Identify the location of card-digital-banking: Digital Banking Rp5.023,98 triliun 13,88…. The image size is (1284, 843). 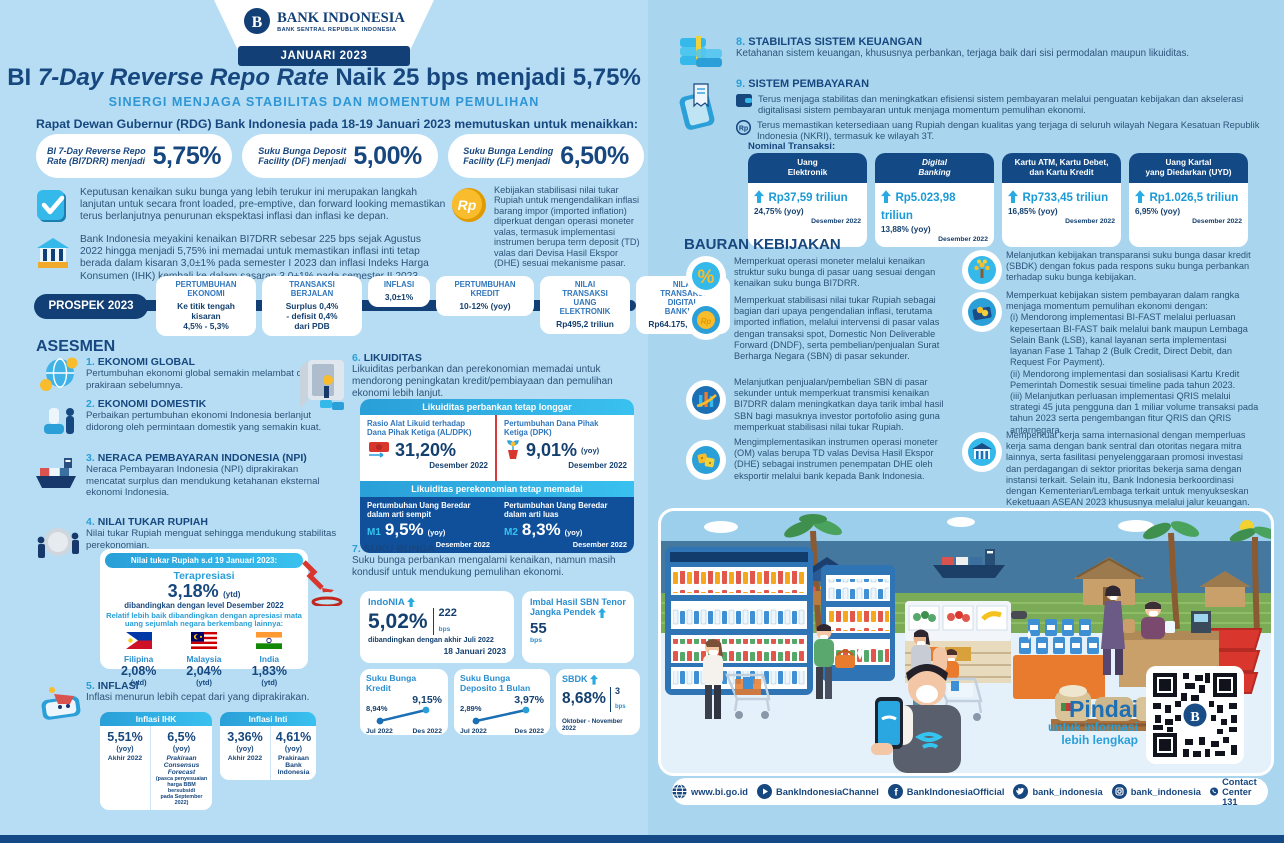
(934, 200).